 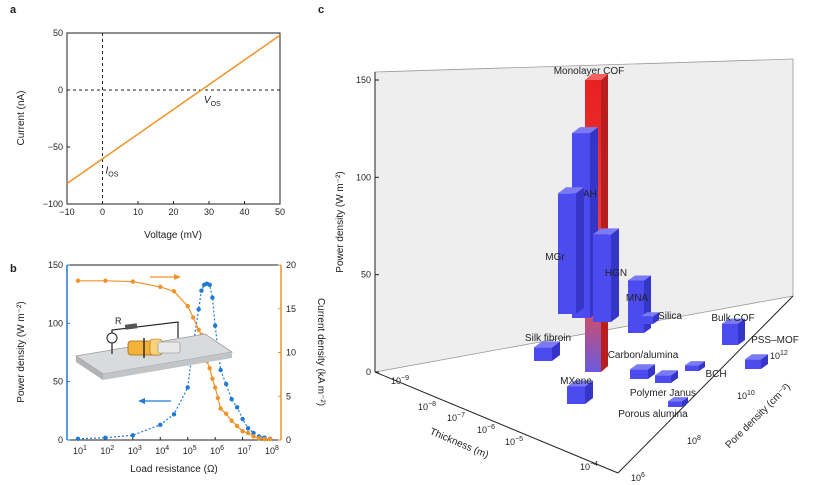 What do you see at coordinates (58, 33) in the screenshot?
I see `y-tick-label: 50` at bounding box center [58, 33].